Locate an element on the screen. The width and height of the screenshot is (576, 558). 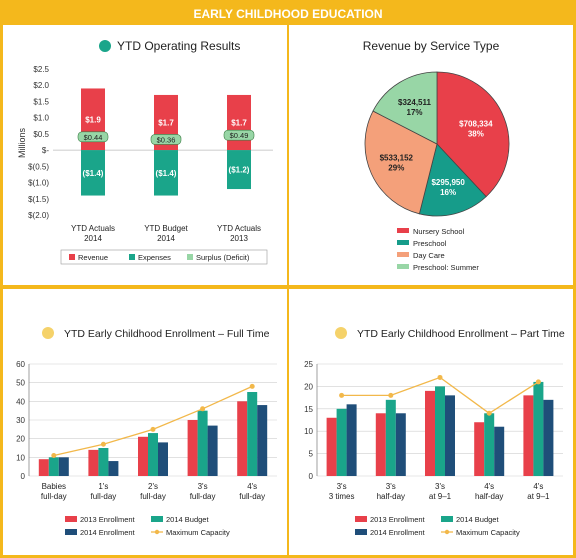
x-tick-label: 3 times is located at coordinates (342, 496).